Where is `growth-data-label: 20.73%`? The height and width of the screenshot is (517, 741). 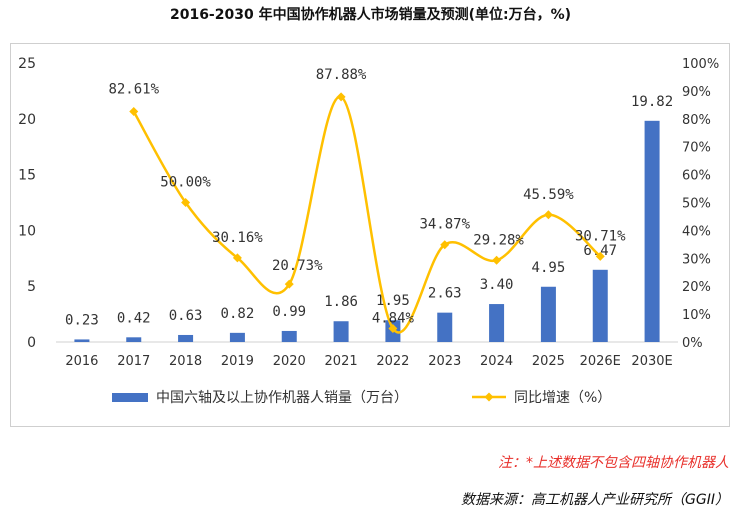 growth-data-label: 20.73% is located at coordinates (297, 266).